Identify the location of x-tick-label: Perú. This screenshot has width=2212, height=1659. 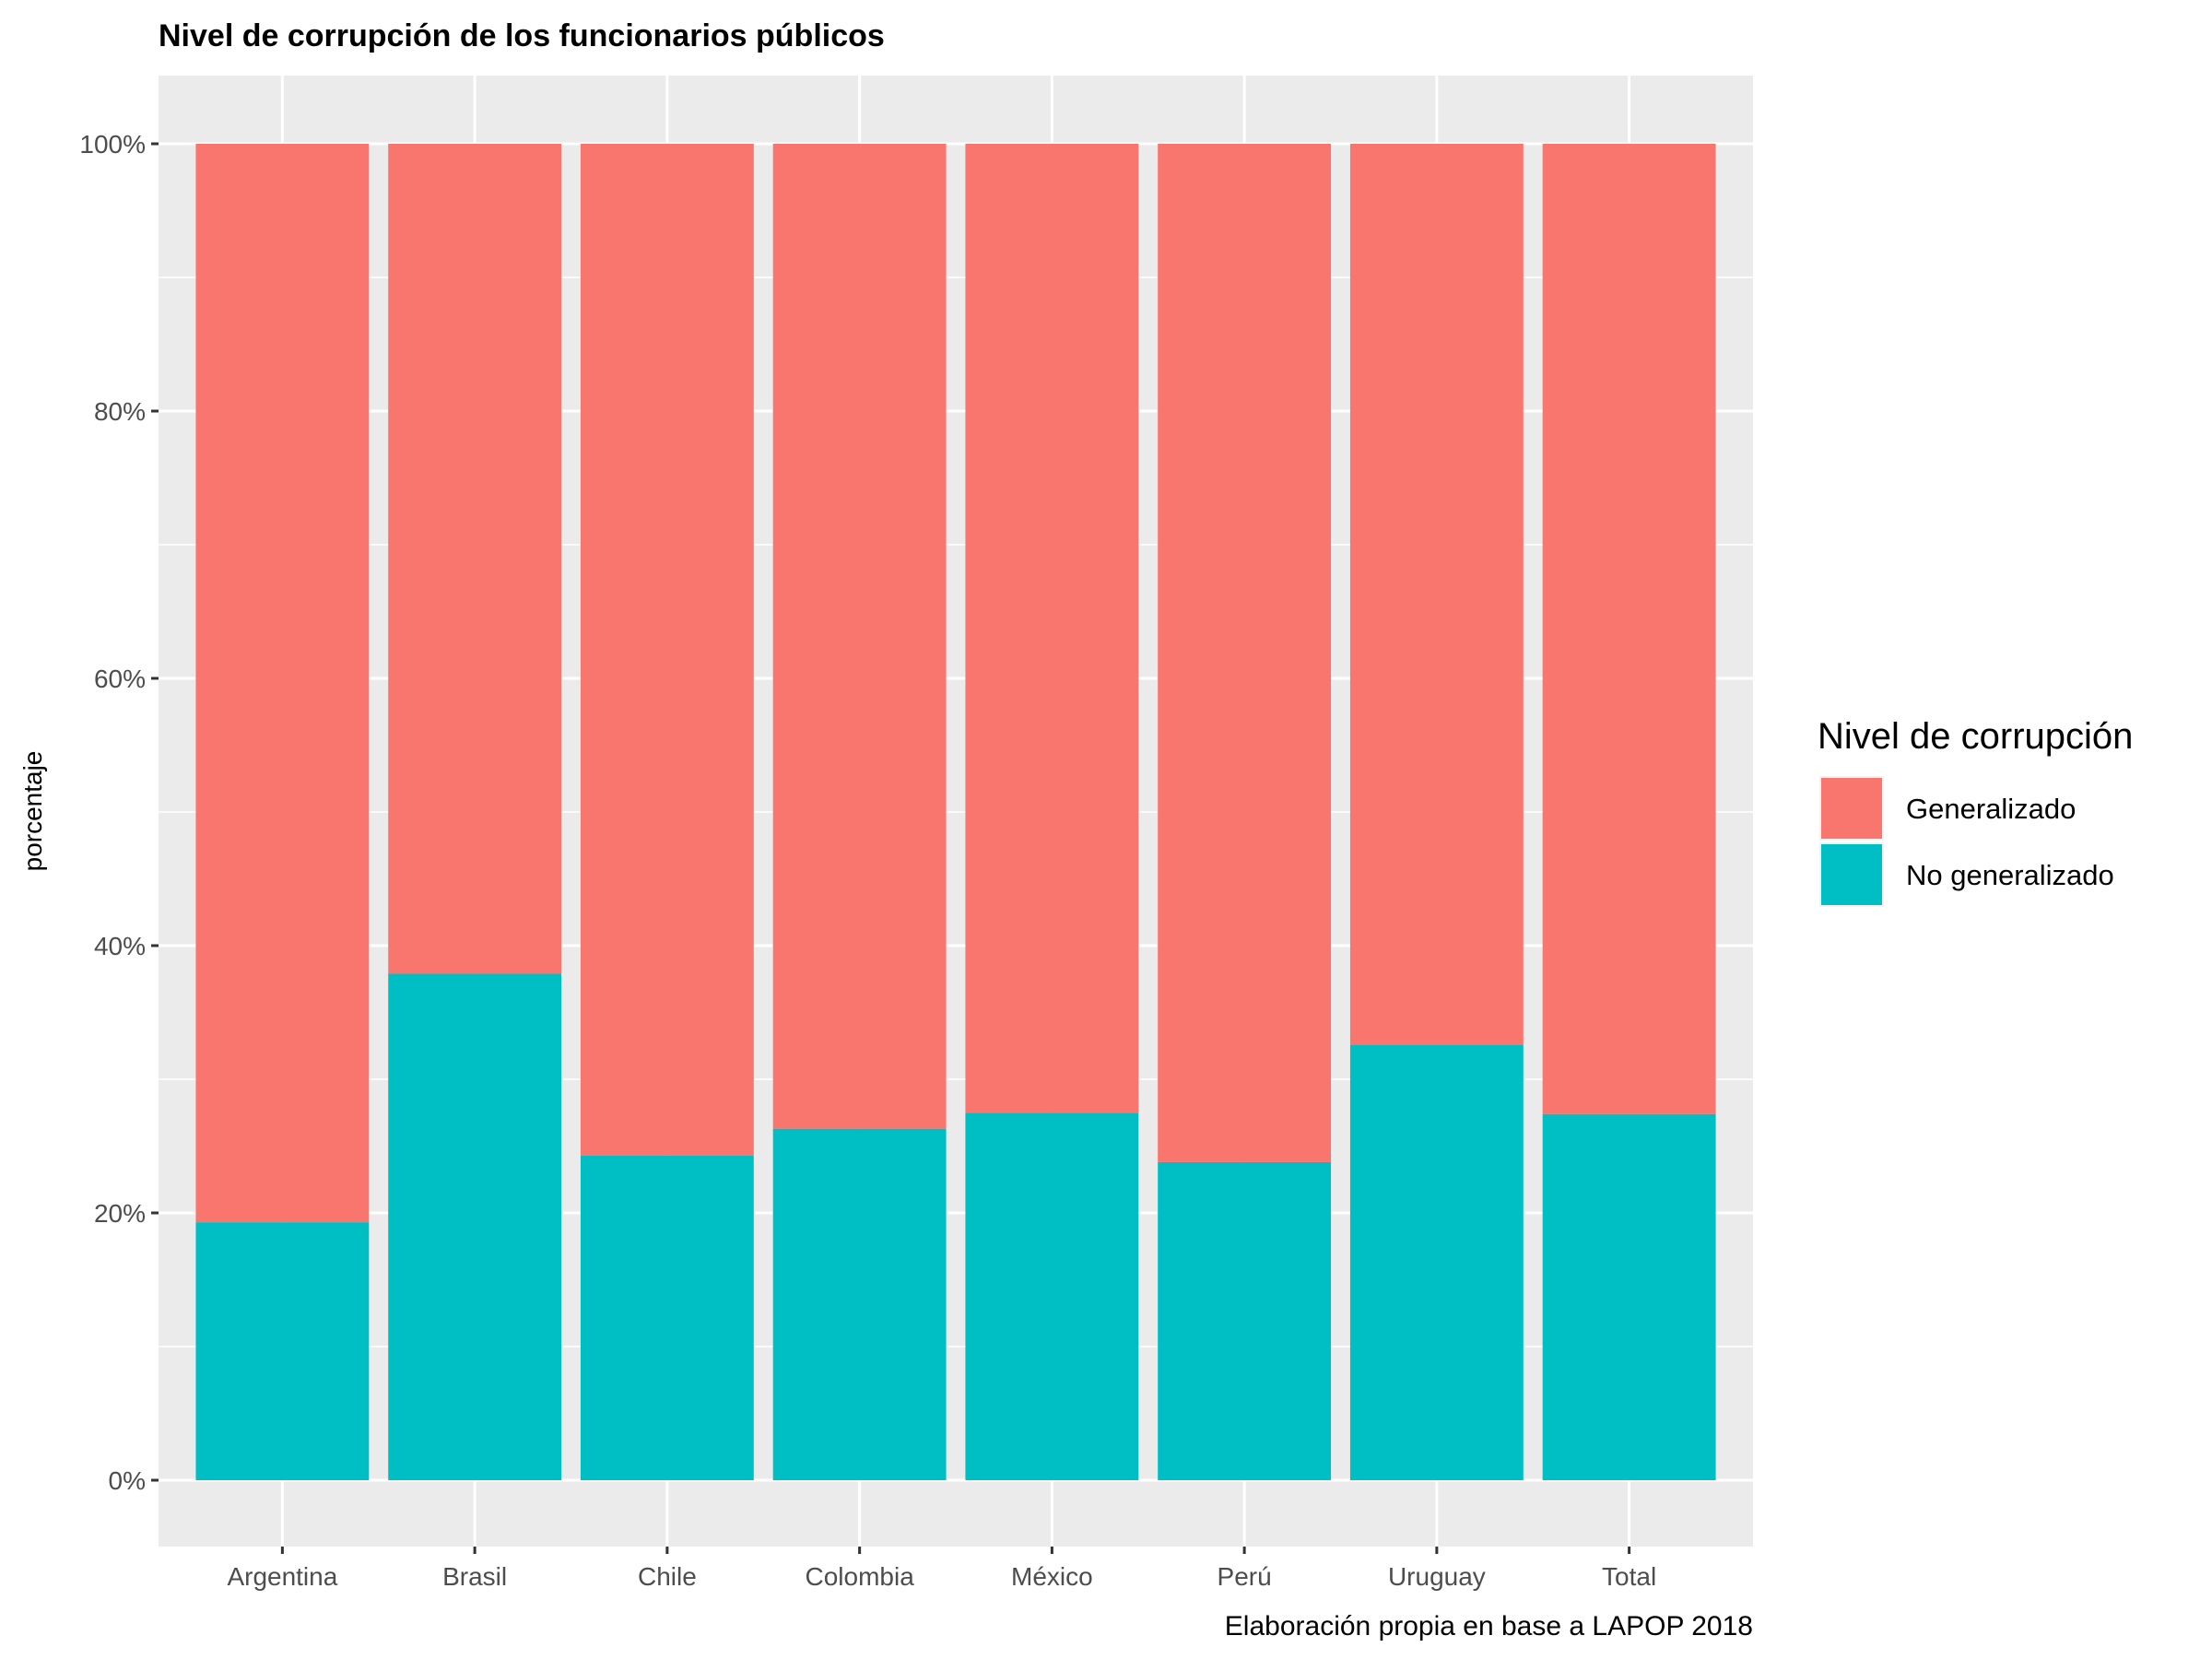
(1245, 1576).